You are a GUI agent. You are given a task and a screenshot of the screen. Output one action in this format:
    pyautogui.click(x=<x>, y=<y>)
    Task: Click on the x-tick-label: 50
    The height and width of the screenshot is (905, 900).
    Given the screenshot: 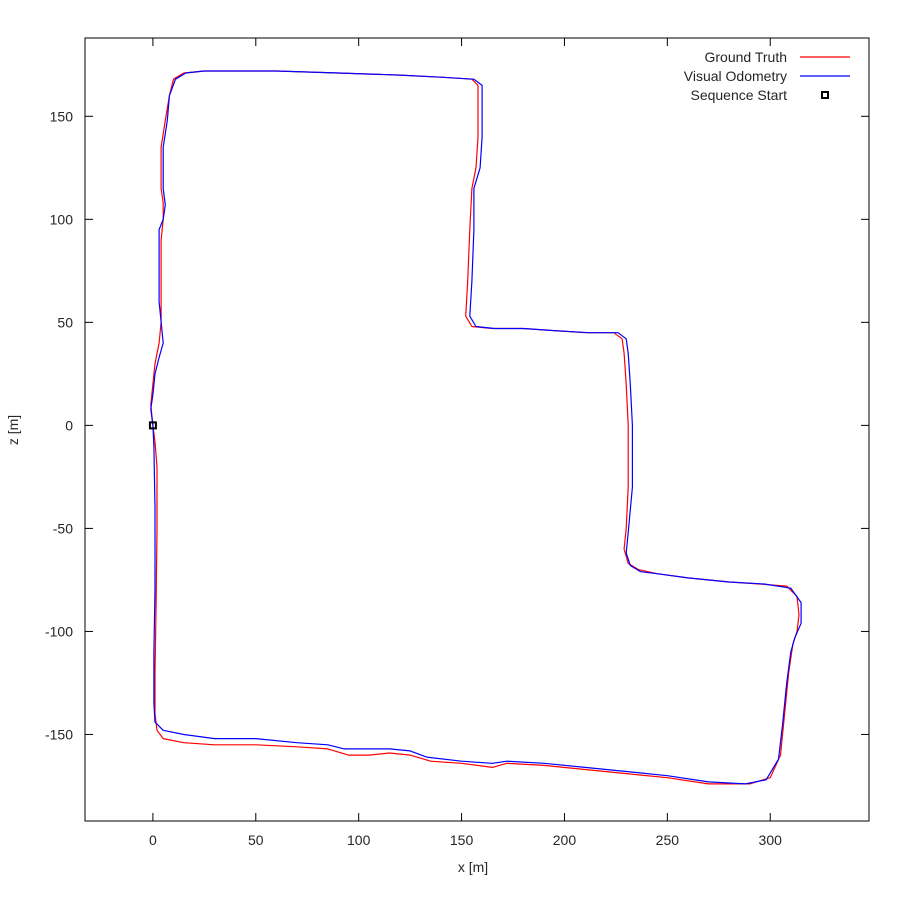 What is the action you would take?
    pyautogui.click(x=256, y=840)
    